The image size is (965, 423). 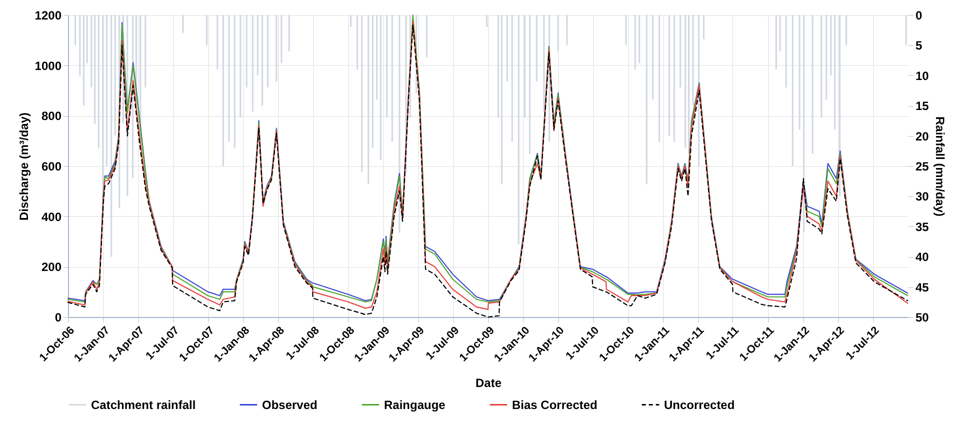 What do you see at coordinates (51, 217) in the screenshot?
I see `y-tick-label: 400` at bounding box center [51, 217].